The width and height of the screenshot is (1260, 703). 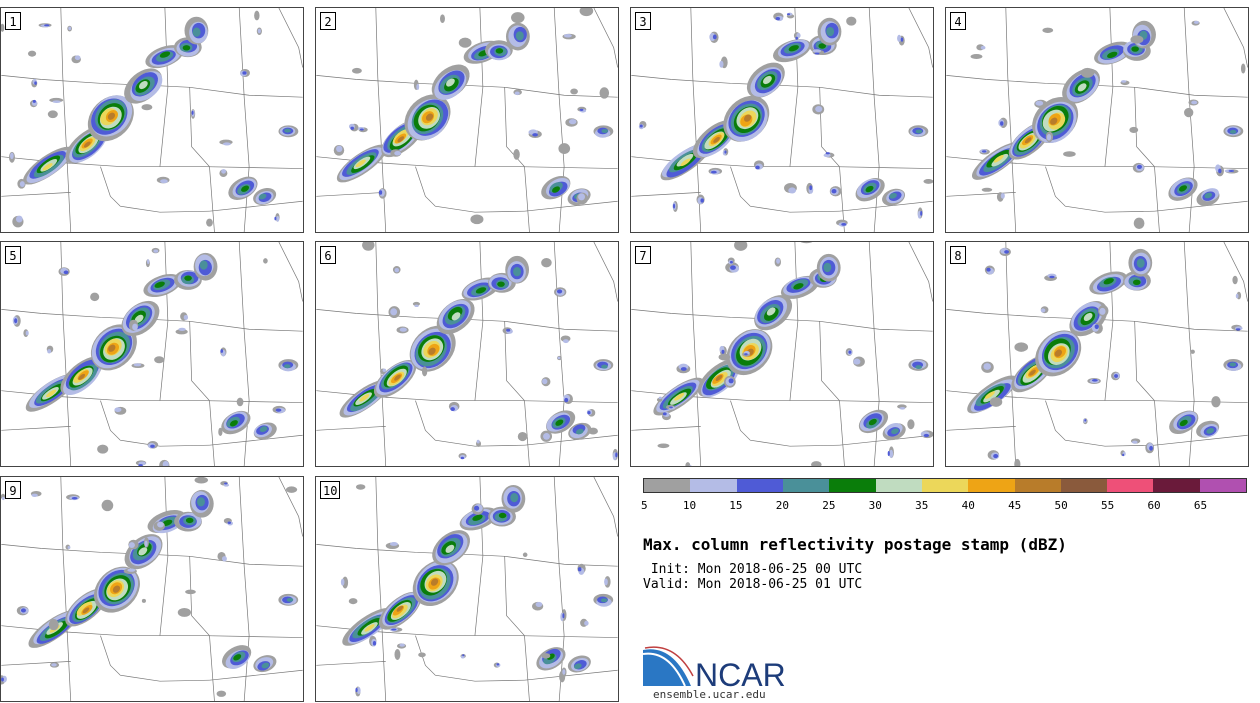 I want to click on panel-number: 4, so click(x=958, y=21).